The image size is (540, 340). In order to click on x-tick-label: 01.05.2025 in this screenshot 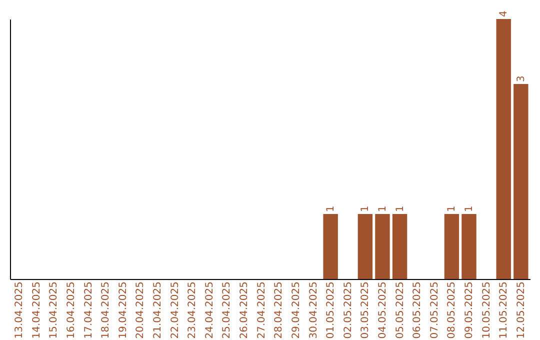, I will do `click(331, 310)`.